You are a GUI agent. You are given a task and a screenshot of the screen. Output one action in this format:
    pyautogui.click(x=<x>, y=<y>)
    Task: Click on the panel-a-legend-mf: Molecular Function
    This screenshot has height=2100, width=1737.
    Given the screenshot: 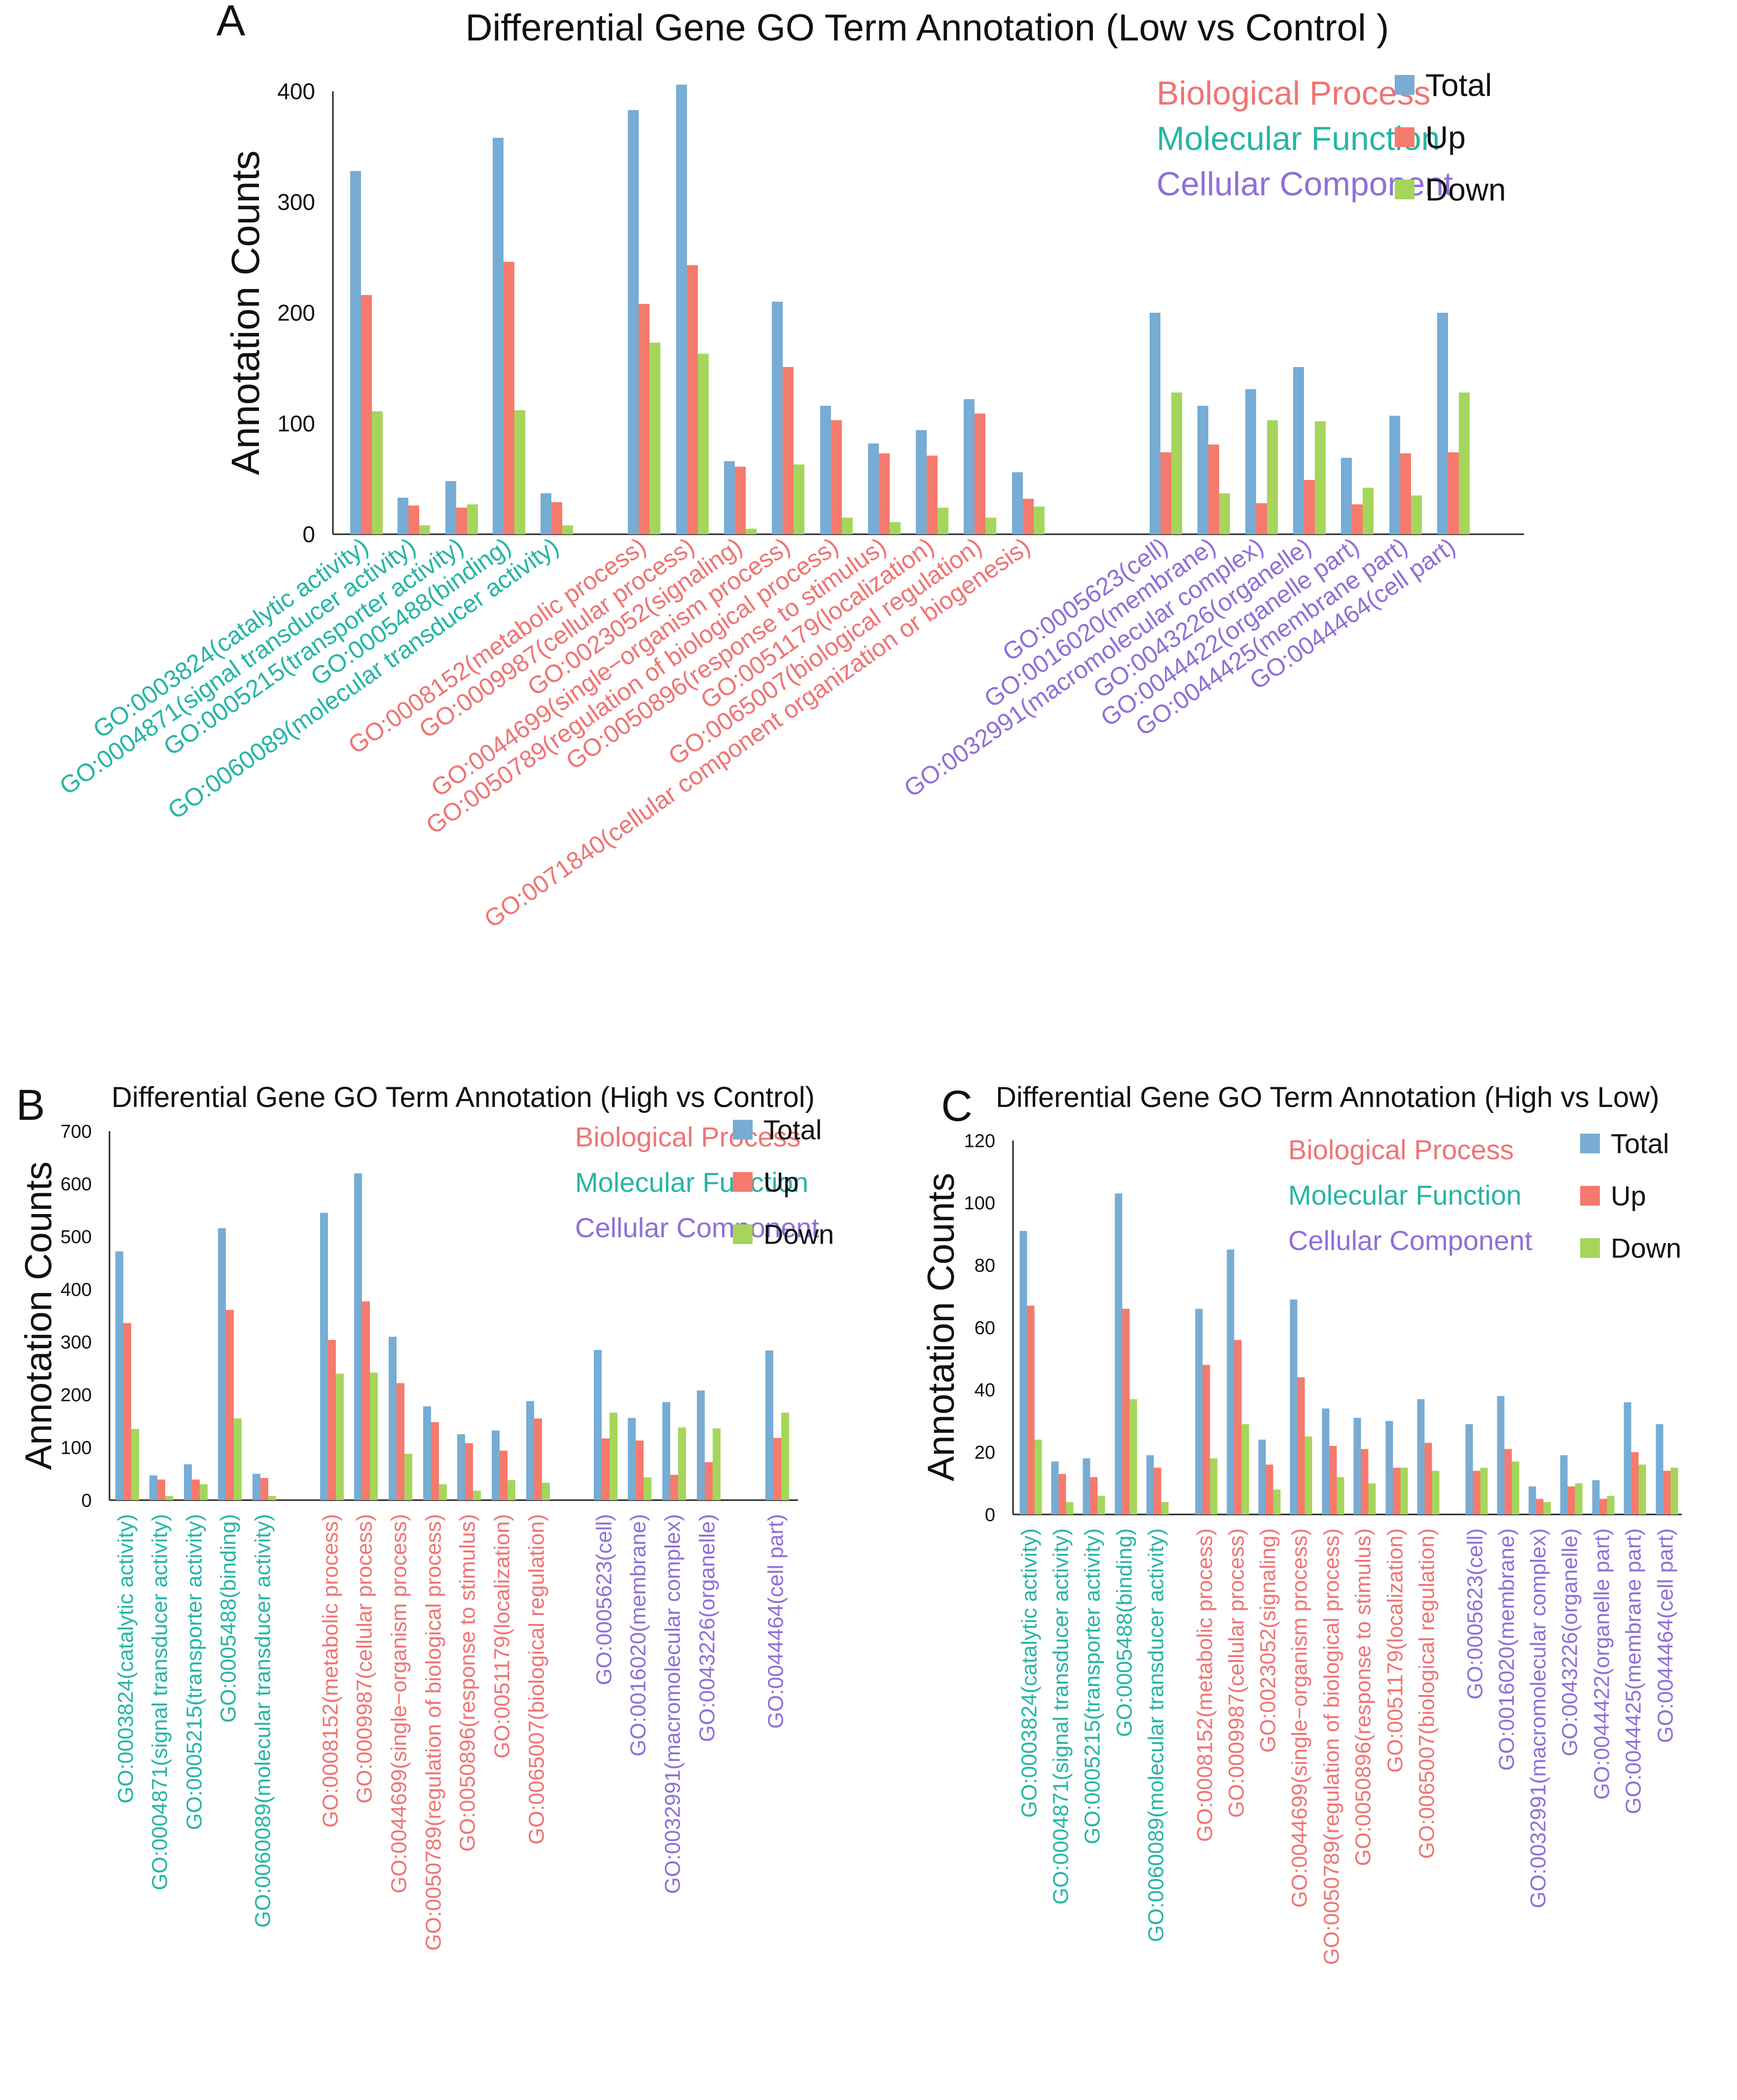 What is the action you would take?
    pyautogui.click(x=1298, y=138)
    